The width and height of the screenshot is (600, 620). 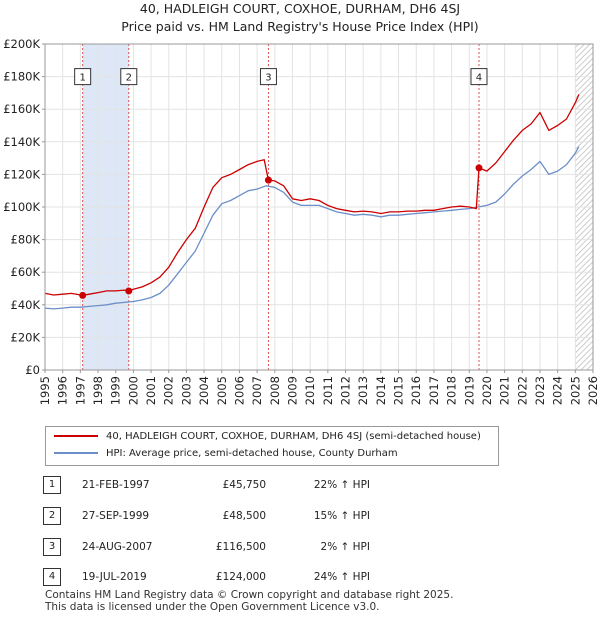 I want to click on sale-label-text: 3, so click(x=268, y=78).